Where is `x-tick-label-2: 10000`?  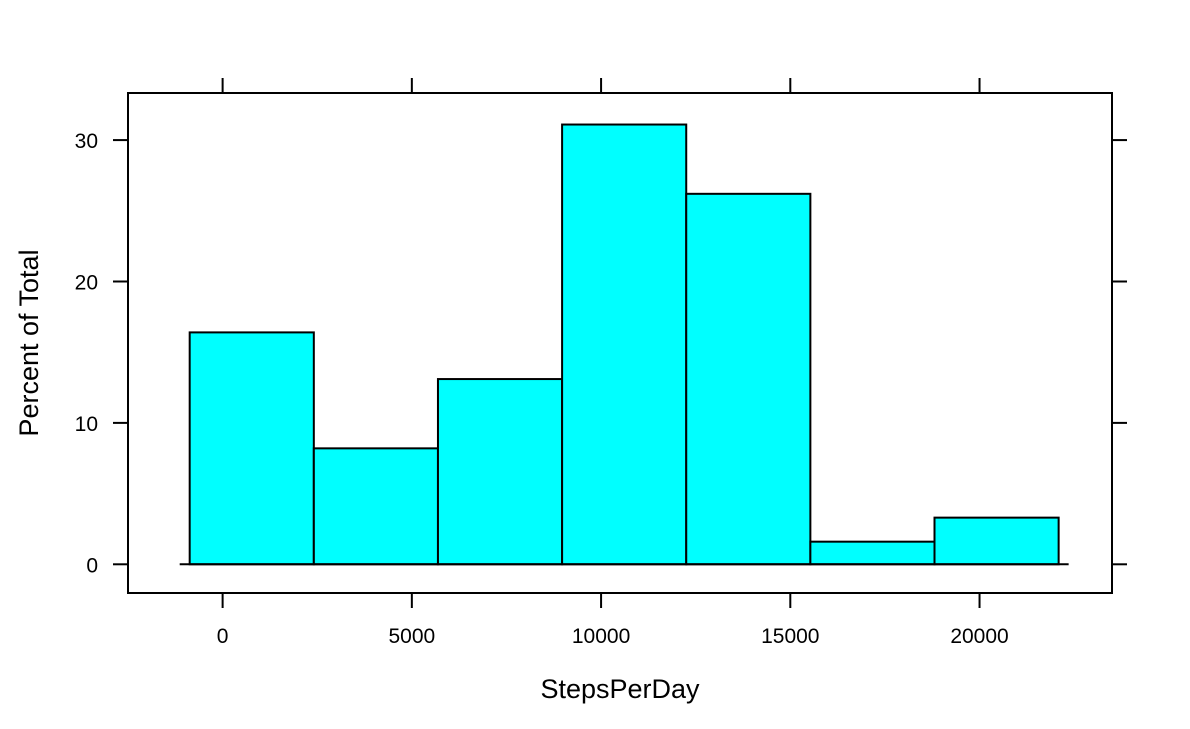
x-tick-label-2: 10000 is located at coordinates (601, 636).